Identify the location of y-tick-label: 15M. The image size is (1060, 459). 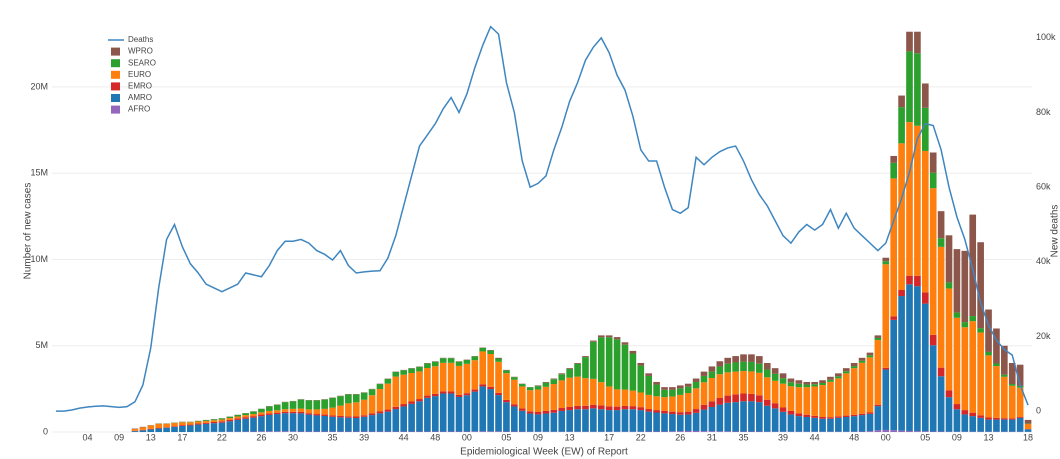
(39, 173).